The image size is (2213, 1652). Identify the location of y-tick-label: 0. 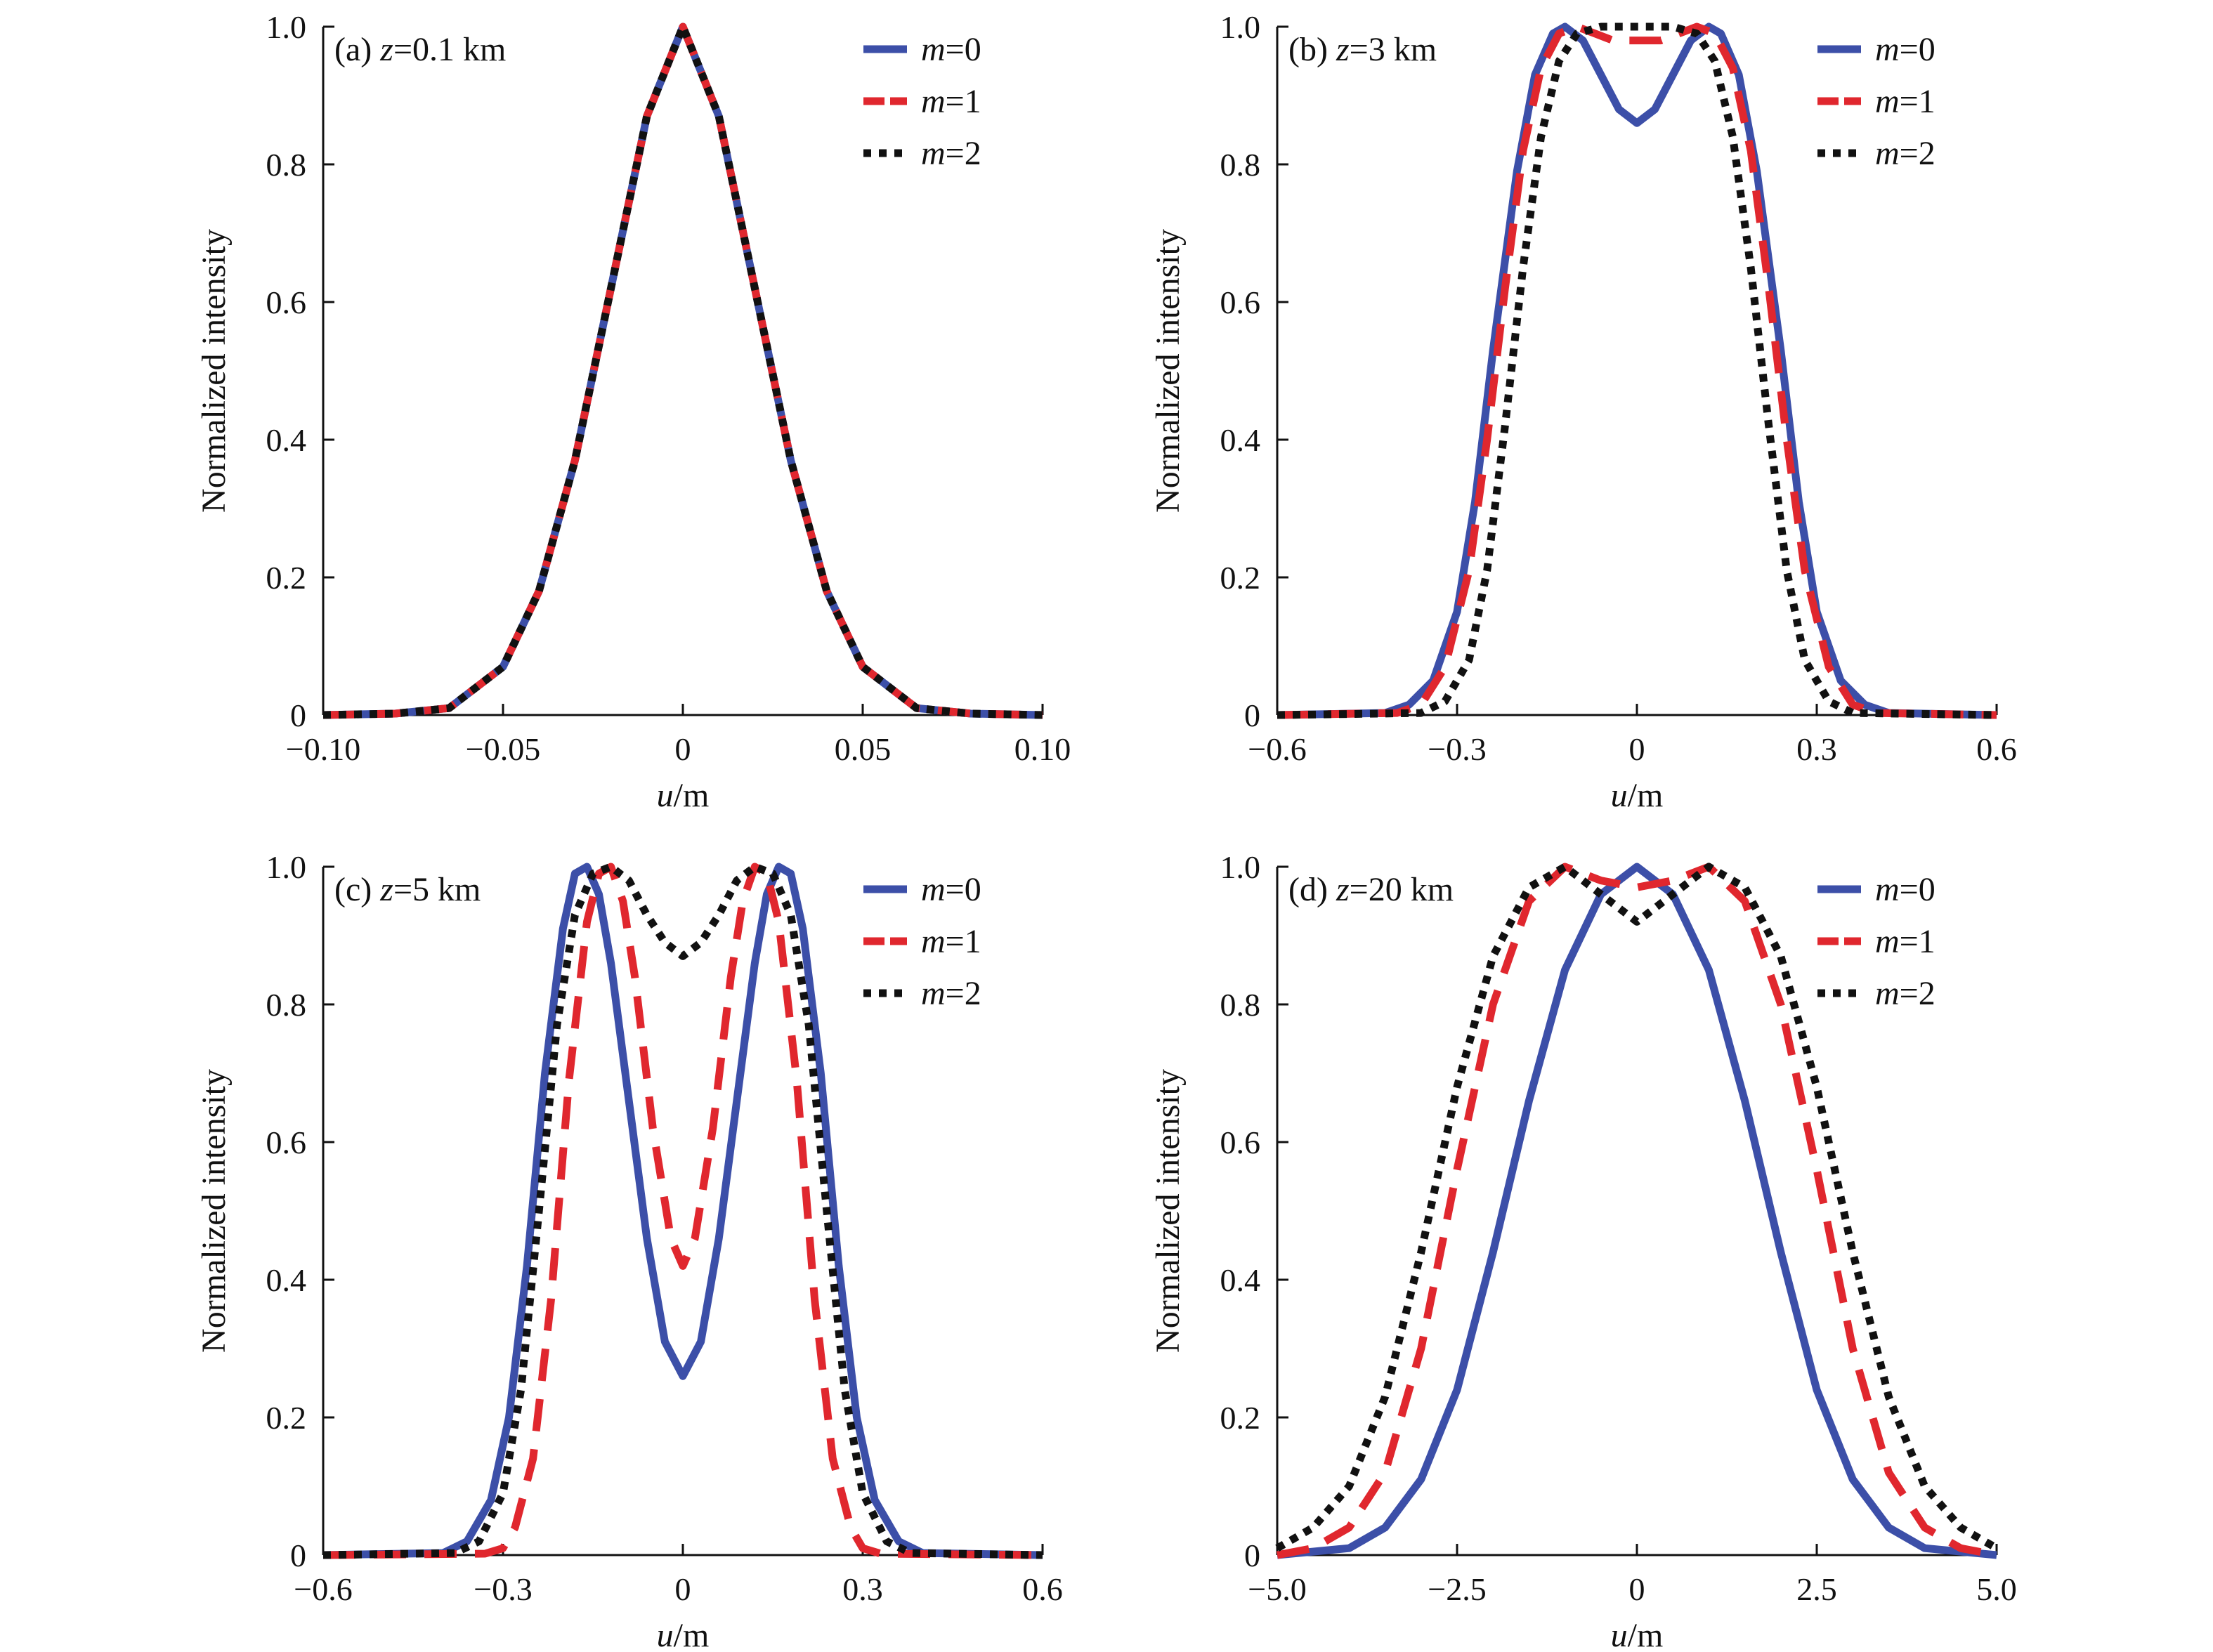
(298, 715).